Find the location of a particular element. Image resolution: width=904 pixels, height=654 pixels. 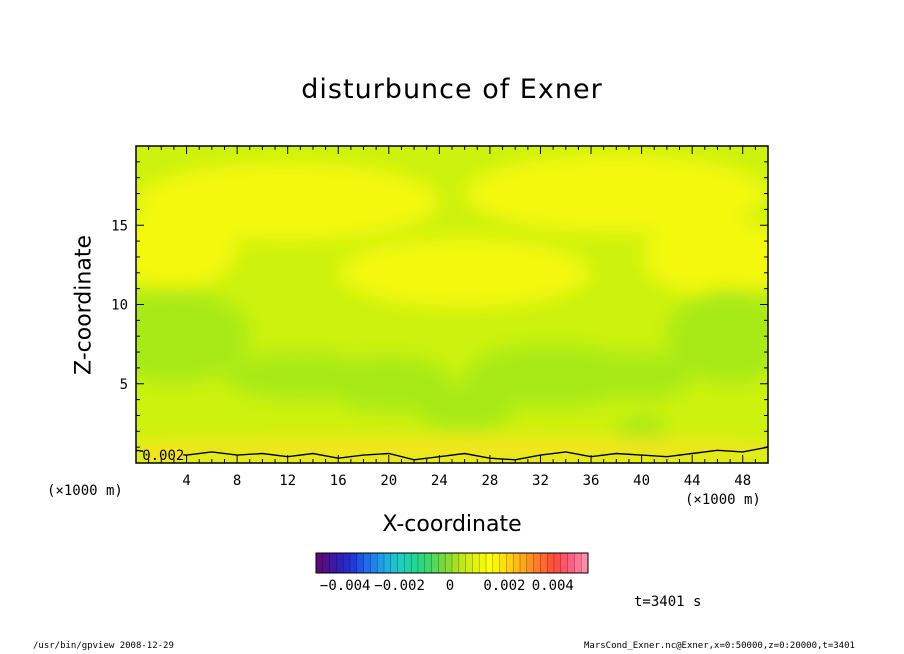

x-tick-label: 4 is located at coordinates (186, 481).